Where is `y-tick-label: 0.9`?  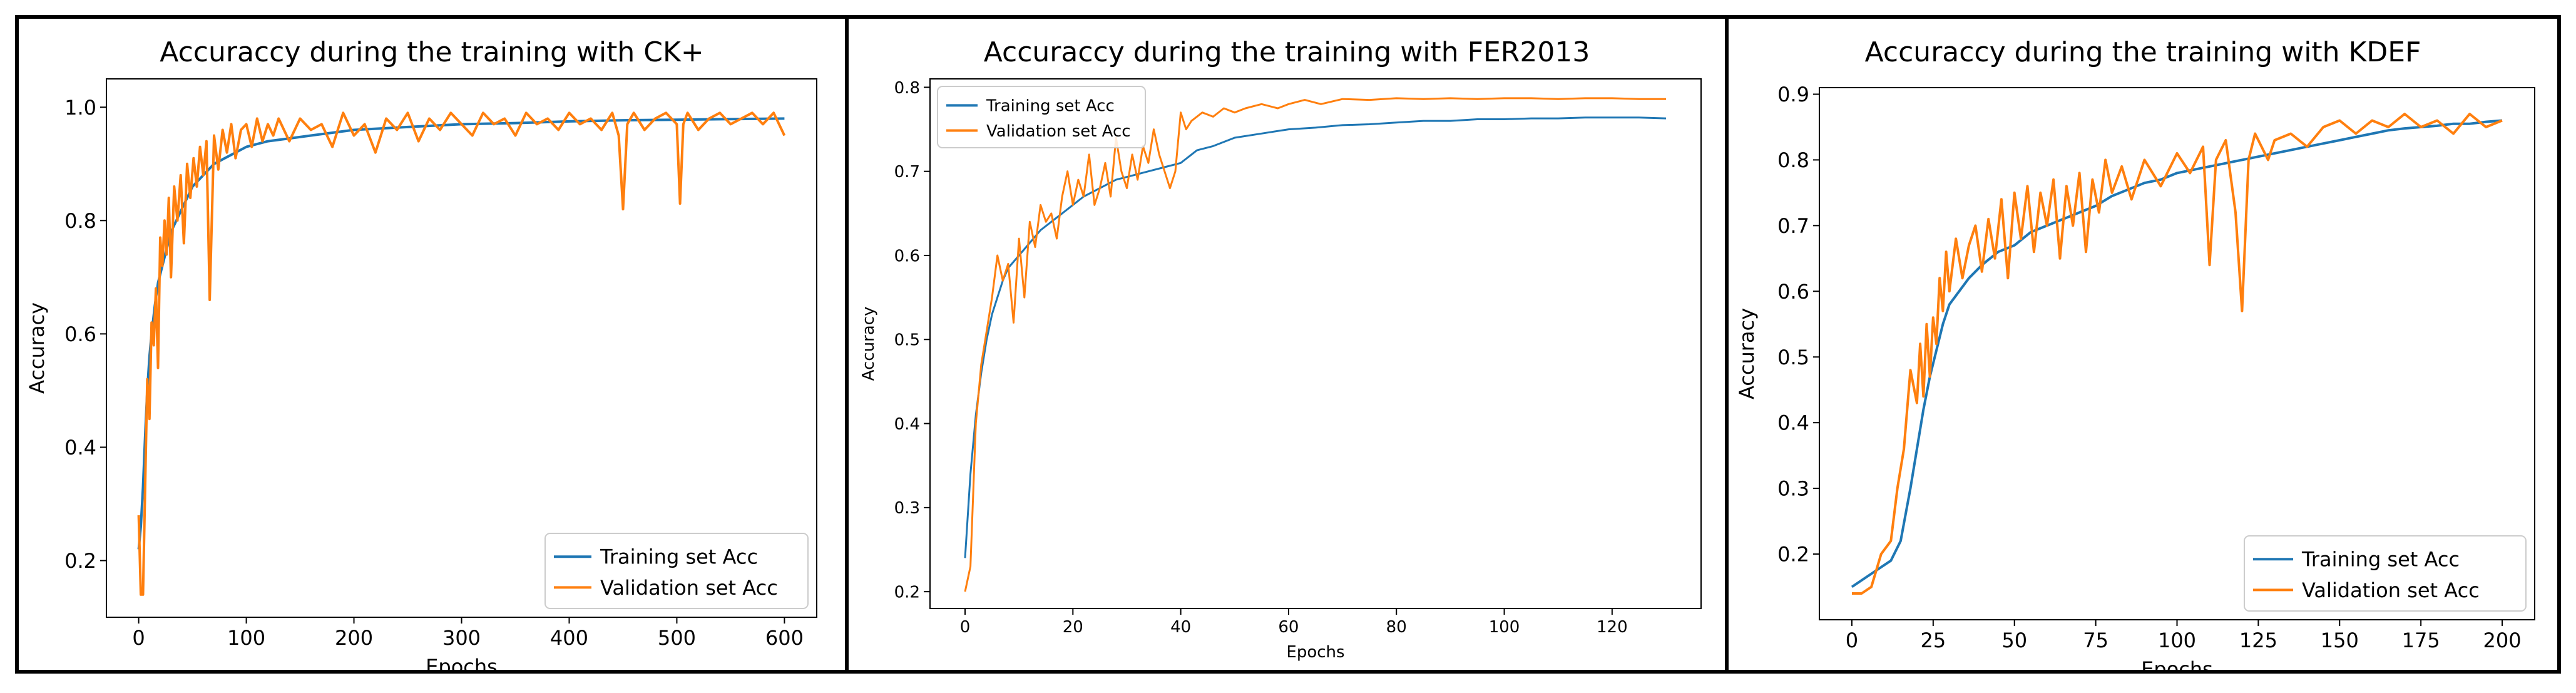
y-tick-label: 0.9 is located at coordinates (1793, 94).